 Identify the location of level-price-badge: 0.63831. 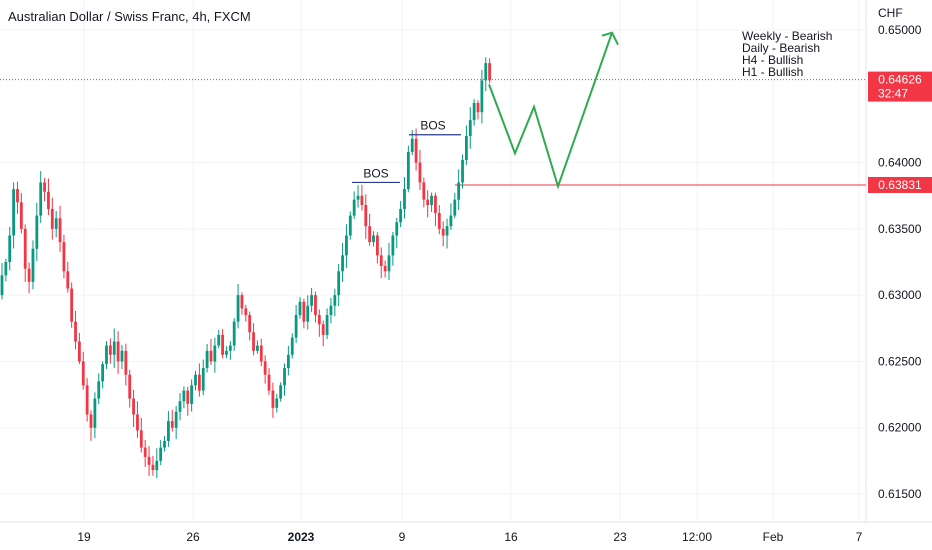
(900, 184).